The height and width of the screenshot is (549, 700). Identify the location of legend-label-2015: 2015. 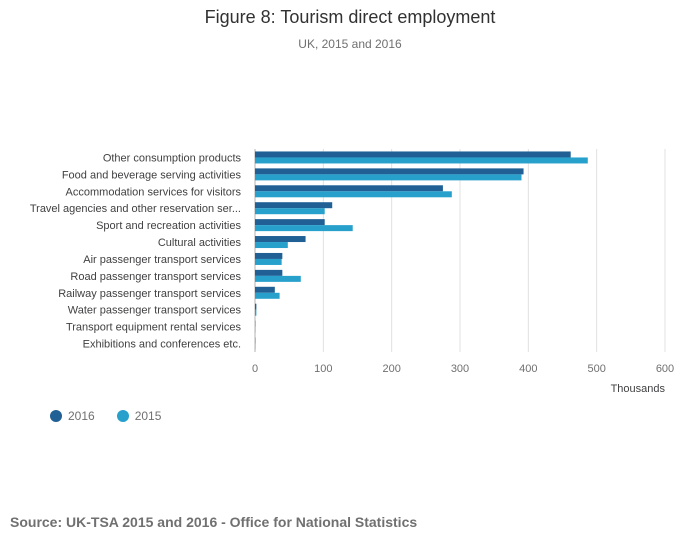
(148, 416).